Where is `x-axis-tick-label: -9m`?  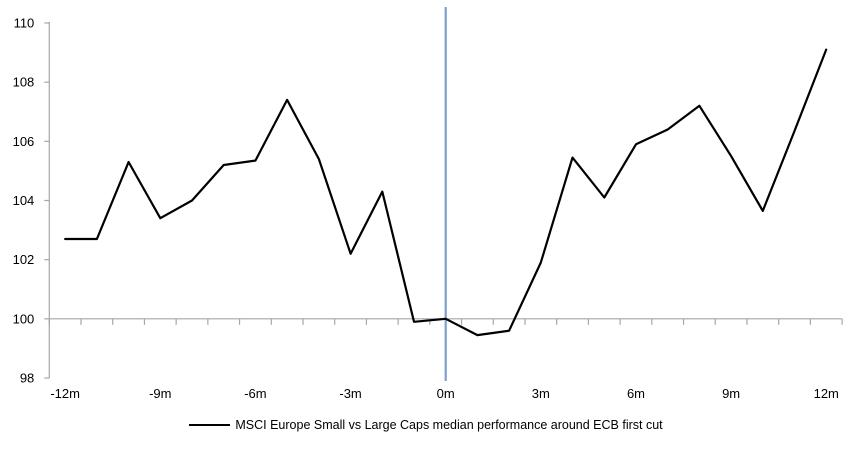
x-axis-tick-label: -9m is located at coordinates (160, 393).